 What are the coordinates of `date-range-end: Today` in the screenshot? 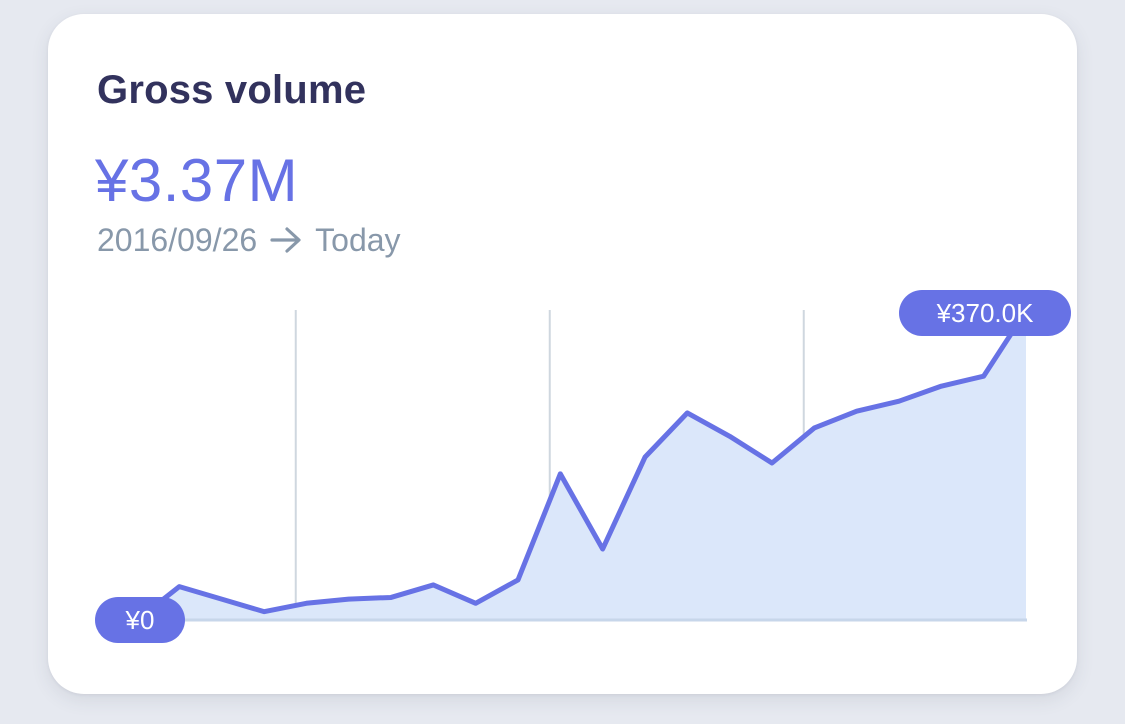 It's located at (358, 240).